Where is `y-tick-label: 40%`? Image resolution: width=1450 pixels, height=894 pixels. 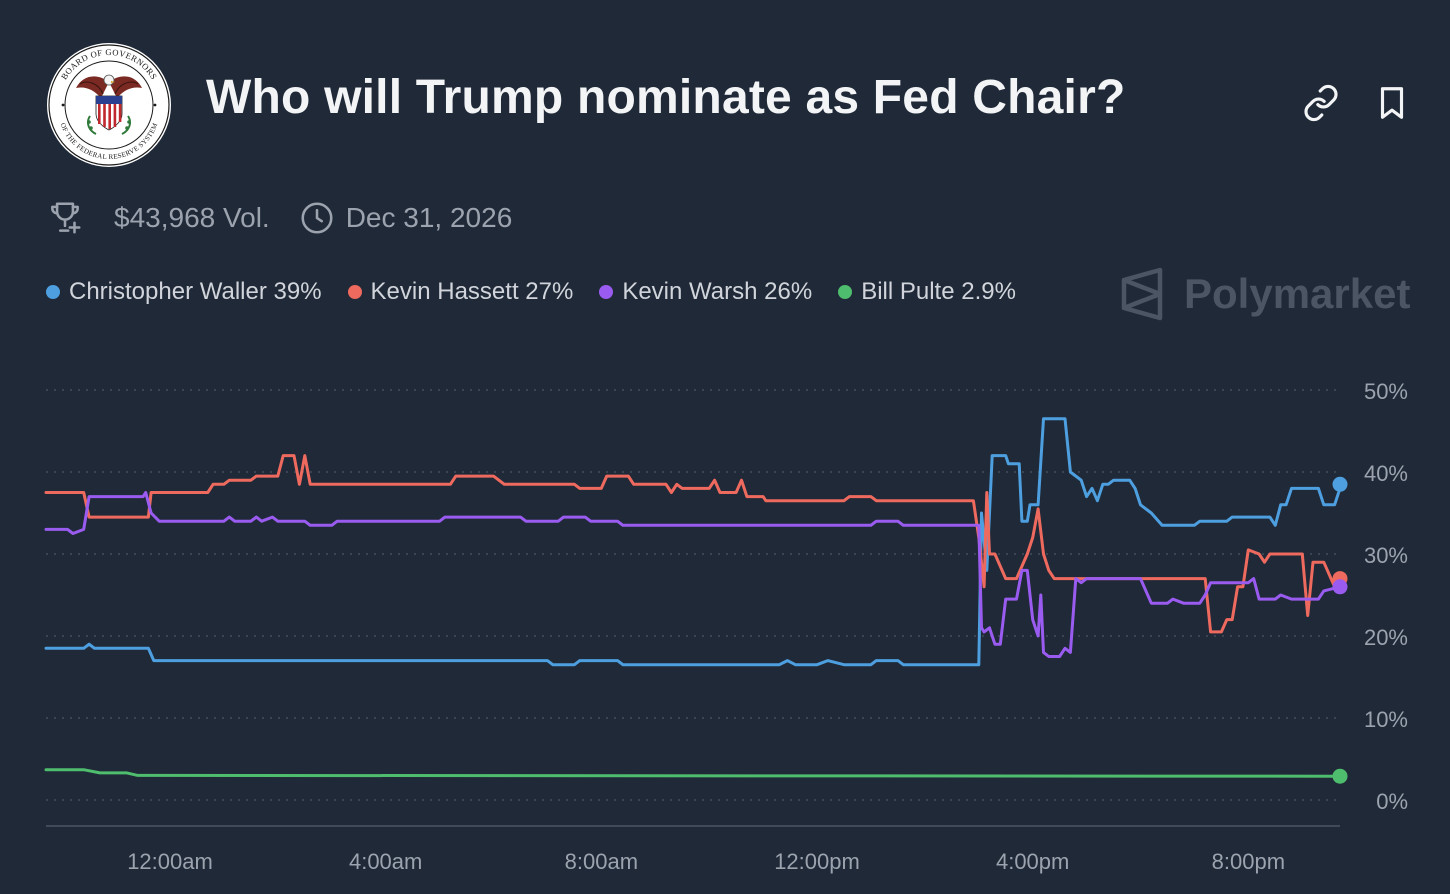
y-tick-label: 40% is located at coordinates (1386, 473).